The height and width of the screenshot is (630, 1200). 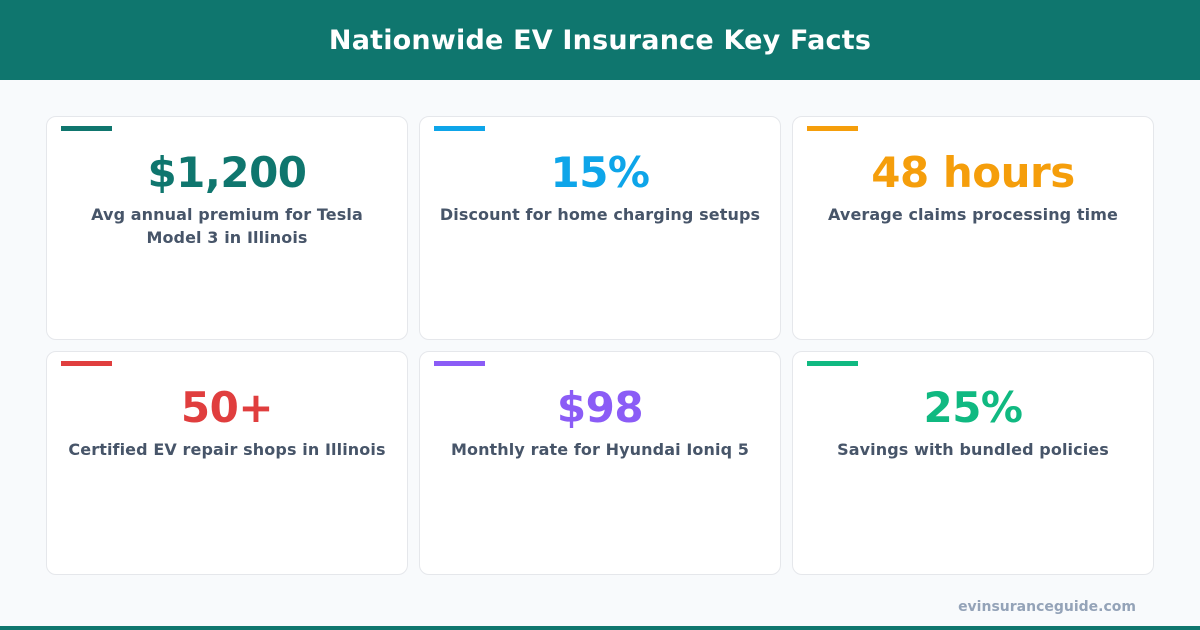 What do you see at coordinates (600, 214) in the screenshot?
I see `fact-label: Discount for home charging setups` at bounding box center [600, 214].